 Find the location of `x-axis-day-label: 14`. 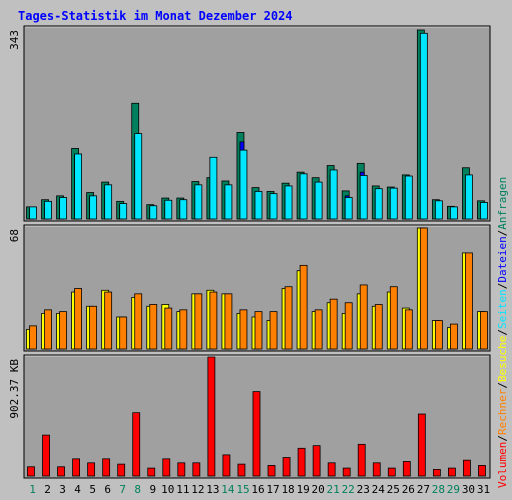

x-axis-day-label: 14 is located at coordinates (228, 489).